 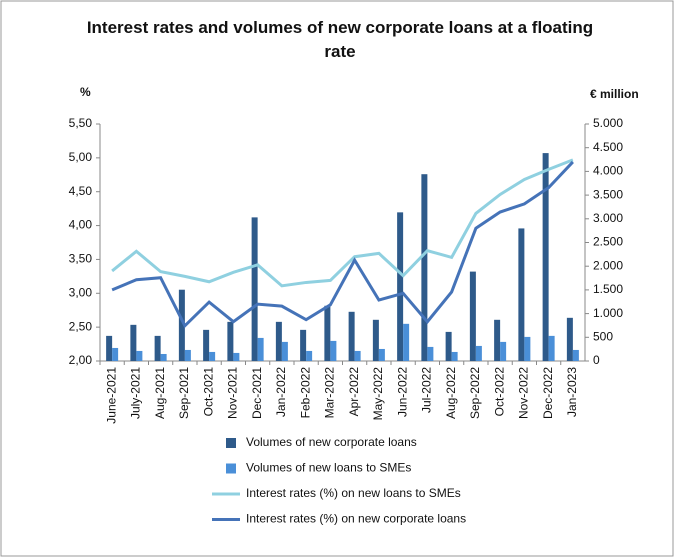 I want to click on x-tick-label: Jul-2022, so click(x=427, y=390).